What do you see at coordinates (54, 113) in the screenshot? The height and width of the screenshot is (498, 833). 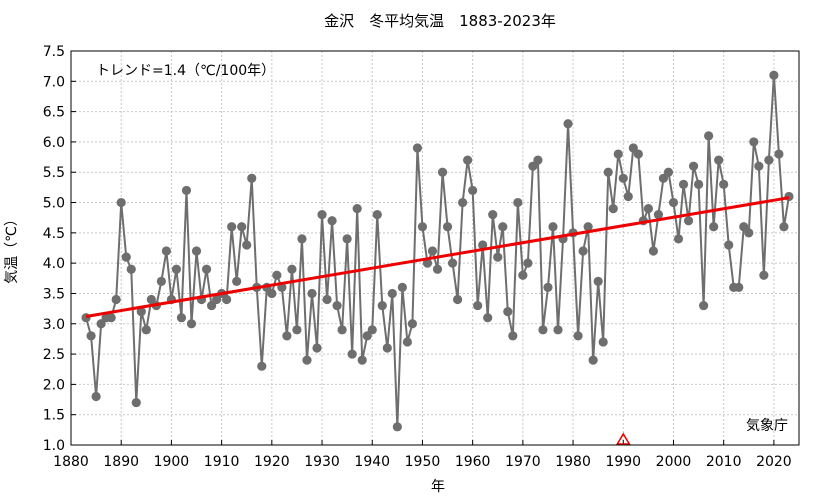 I see `y-tick-label: 6.5` at bounding box center [54, 113].